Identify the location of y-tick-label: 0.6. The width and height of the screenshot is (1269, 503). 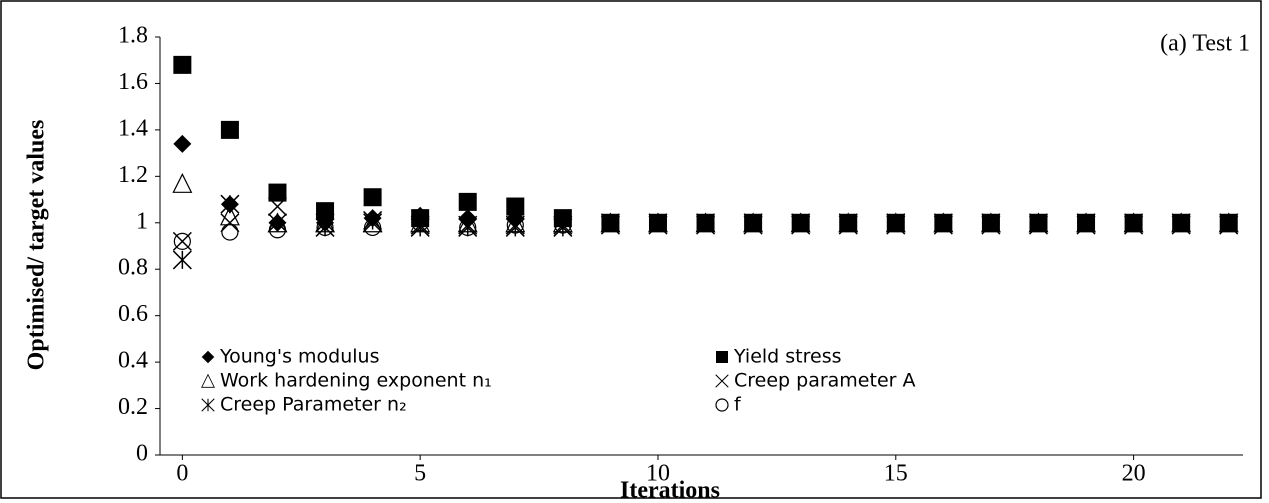
(133, 314).